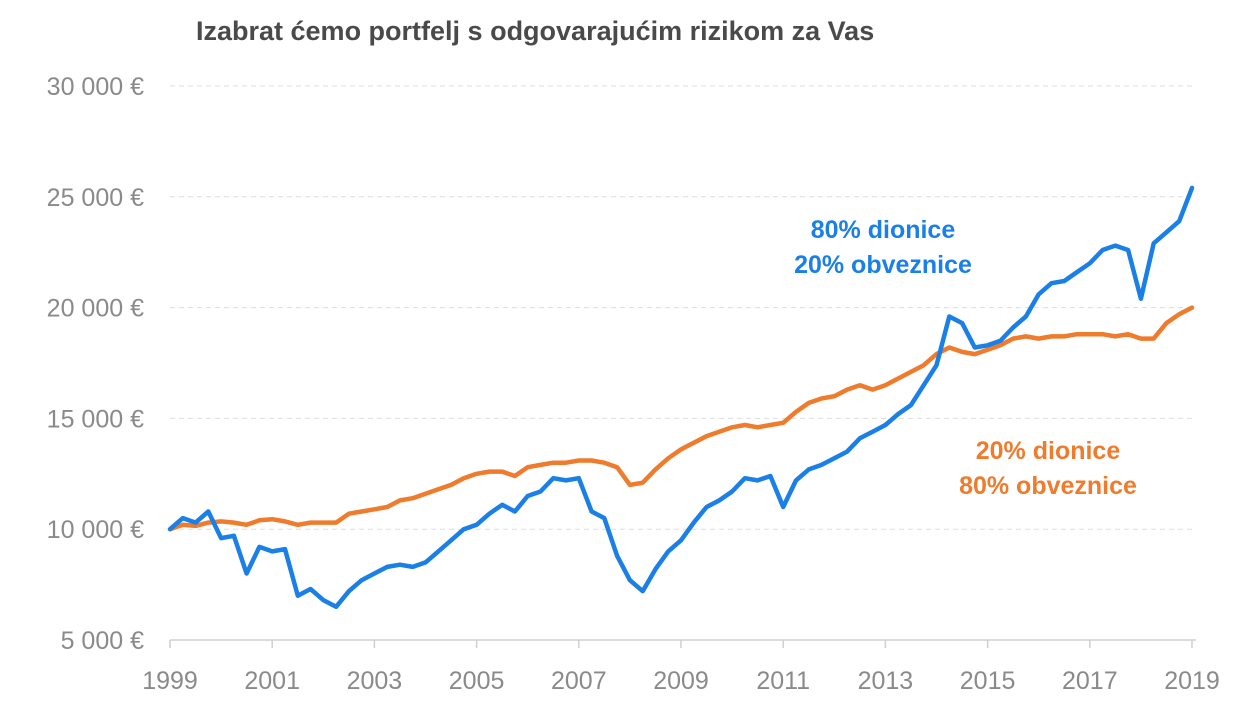 Image resolution: width=1237 pixels, height=708 pixels. I want to click on x-tick-label: 2009, so click(681, 681).